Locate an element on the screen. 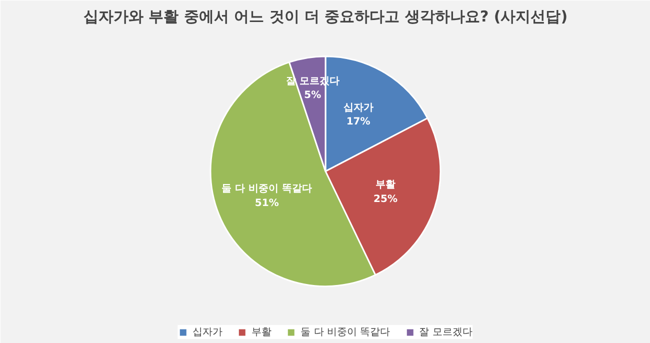 The height and width of the screenshot is (343, 650). data-label: 17% is located at coordinates (358, 122).